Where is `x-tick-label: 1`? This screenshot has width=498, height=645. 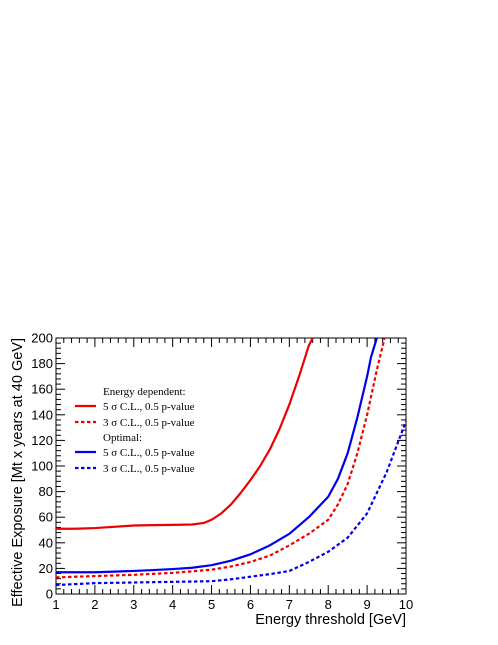 x-tick-label: 1 is located at coordinates (55, 604).